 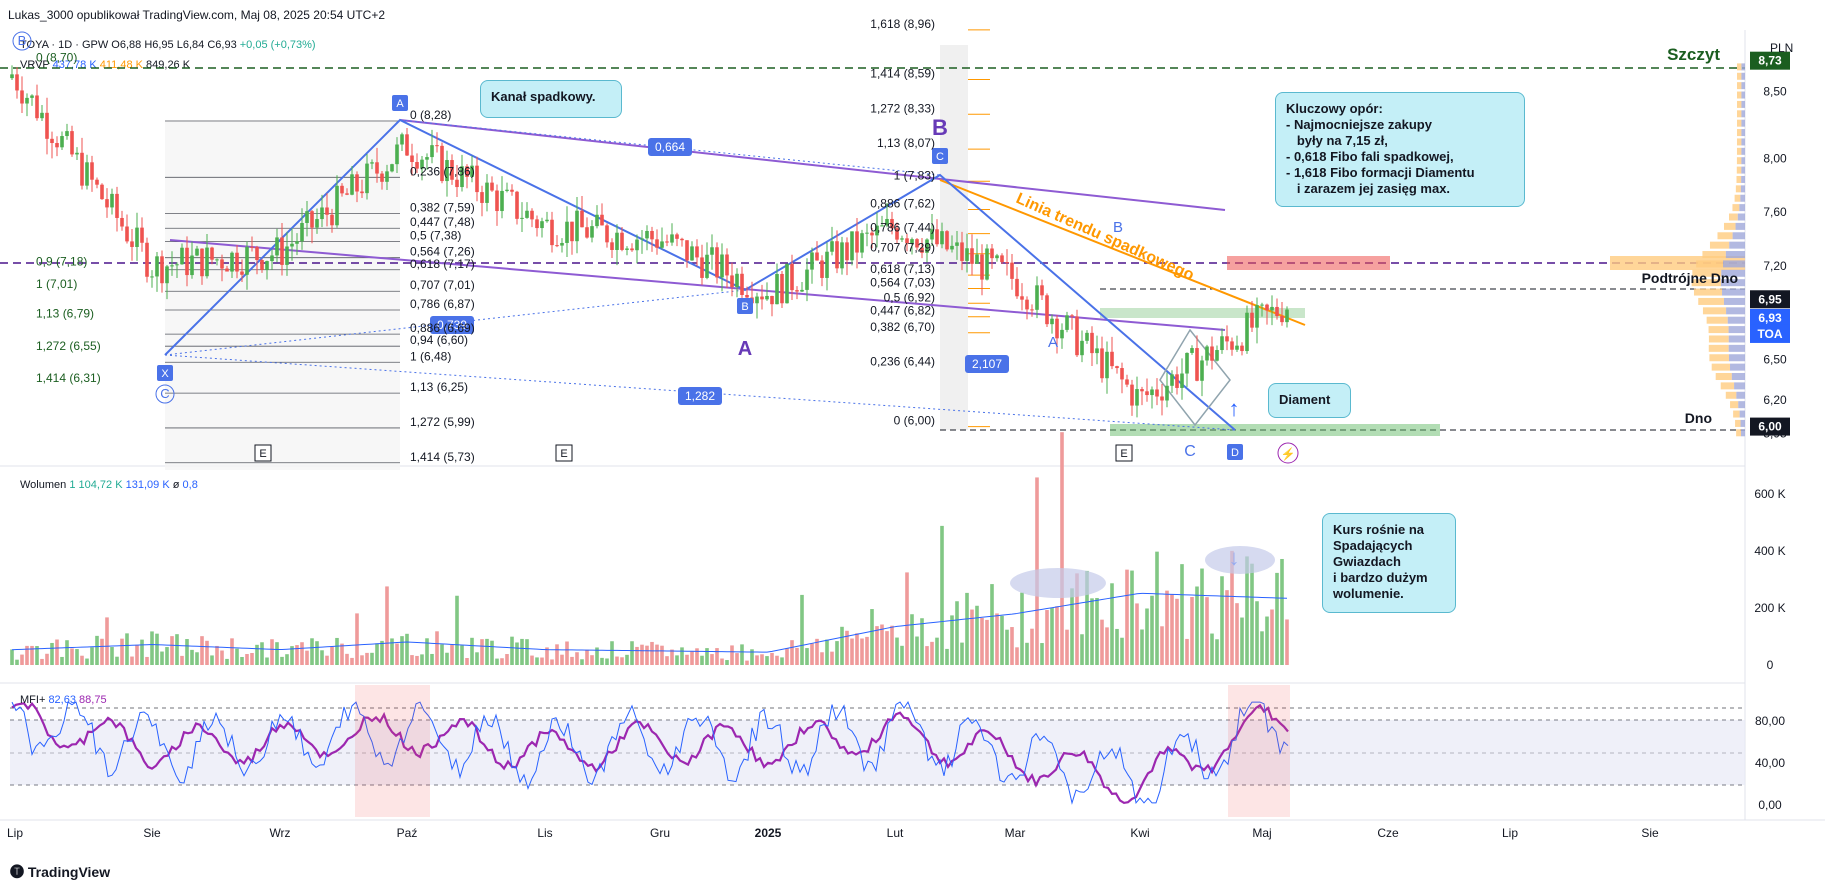 What do you see at coordinates (165, 373) in the screenshot?
I see `point-x` at bounding box center [165, 373].